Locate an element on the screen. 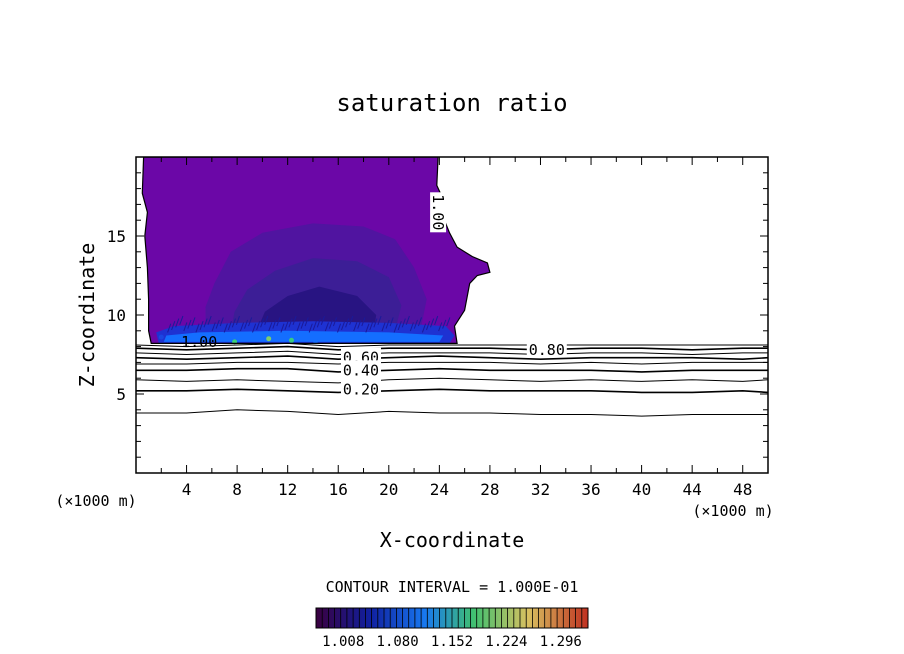 Image resolution: width=904 pixels, height=654 pixels. contour-0.90 is located at coordinates (452, 345).